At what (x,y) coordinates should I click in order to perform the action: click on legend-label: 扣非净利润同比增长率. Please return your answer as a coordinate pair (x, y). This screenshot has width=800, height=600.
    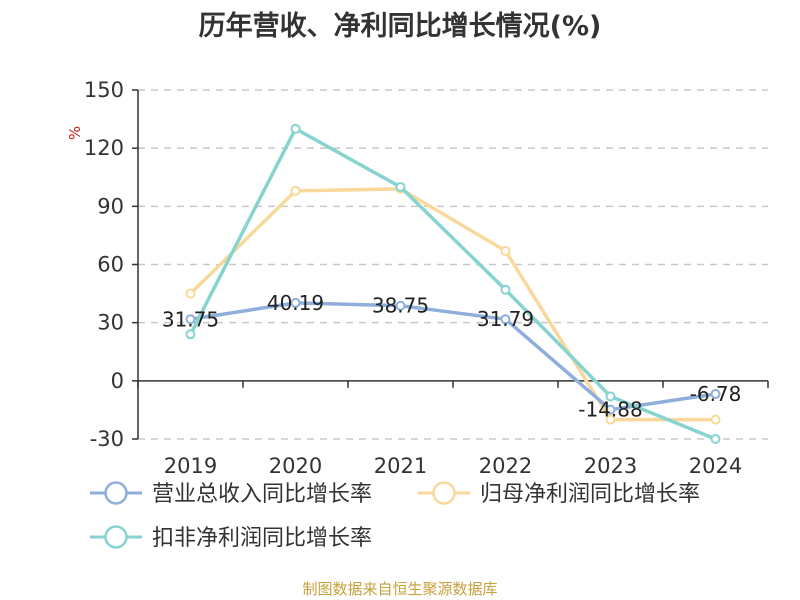
    Looking at the image, I should click on (262, 538).